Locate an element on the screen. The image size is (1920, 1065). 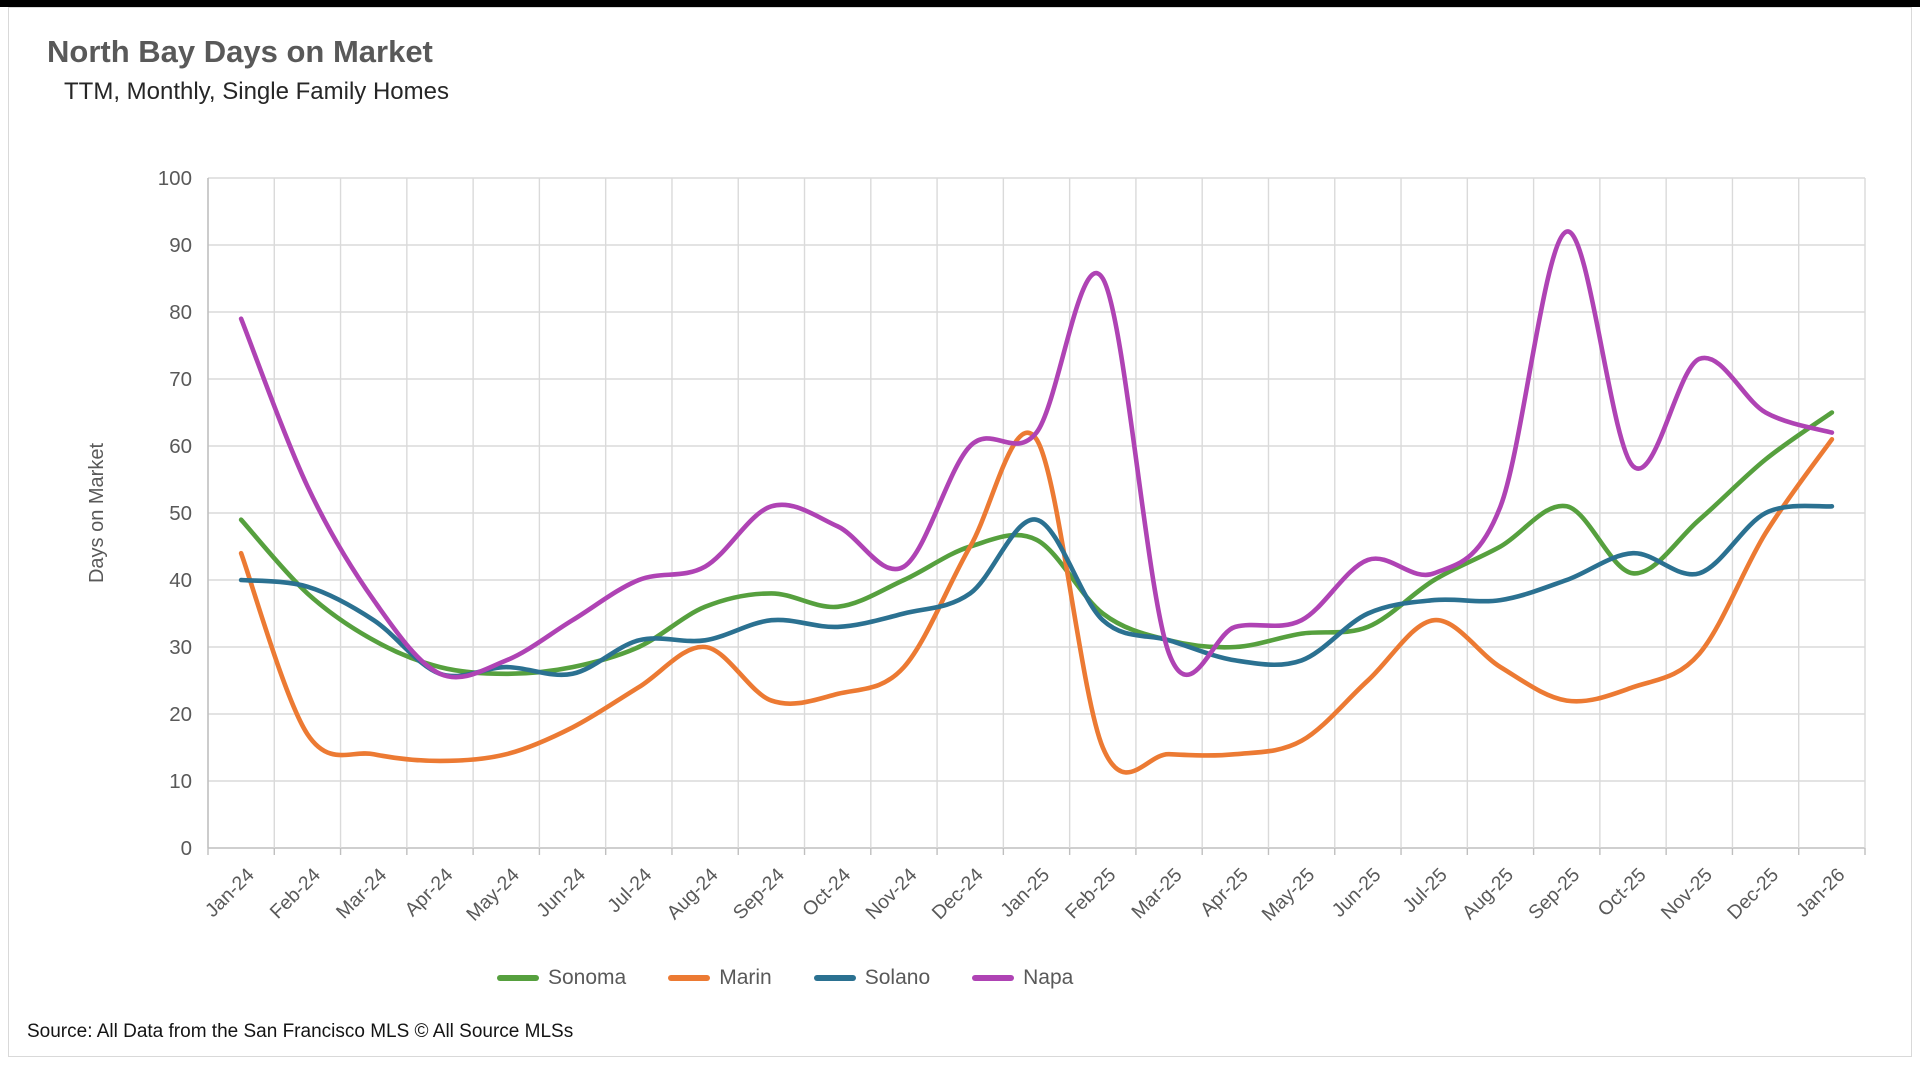
x-tick-label: Sep-25 is located at coordinates (1554, 894).